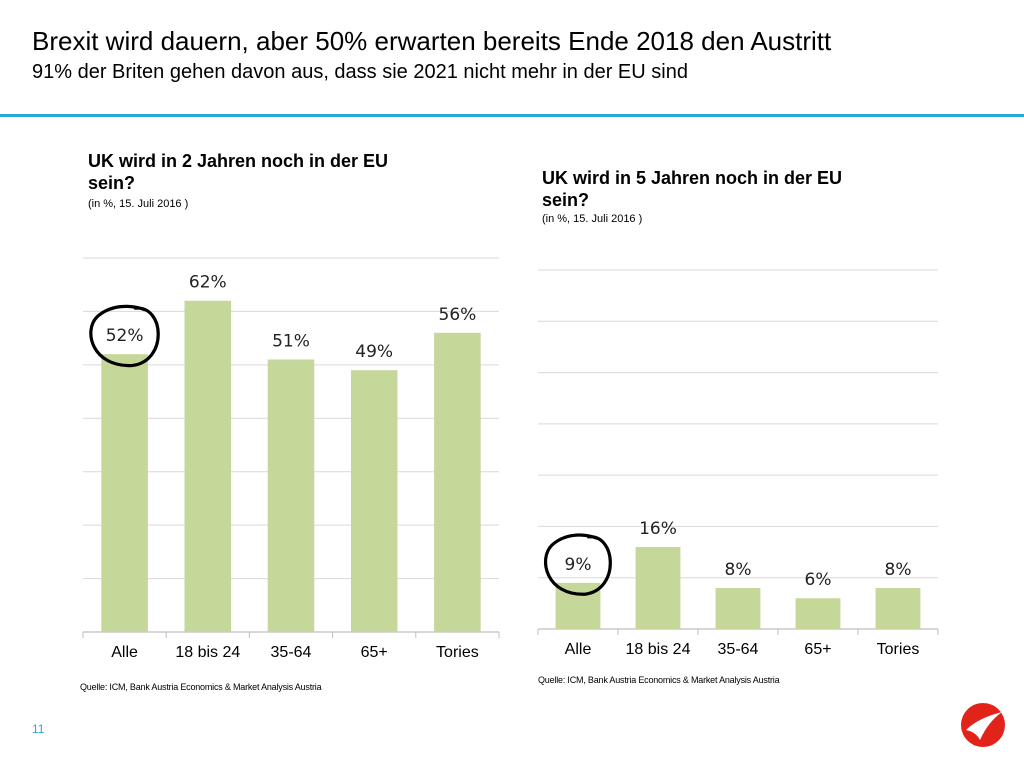 The width and height of the screenshot is (1024, 768). I want to click on chart1-value-label-1: 52%, so click(125, 336).